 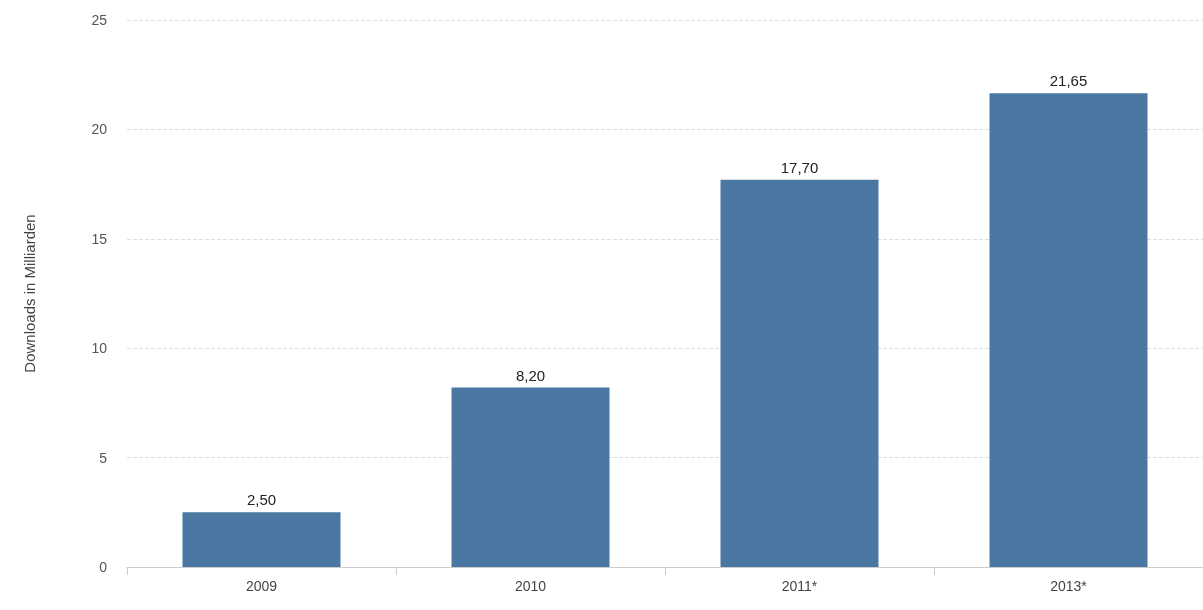 I want to click on y-tick-label: 25, so click(x=99, y=20).